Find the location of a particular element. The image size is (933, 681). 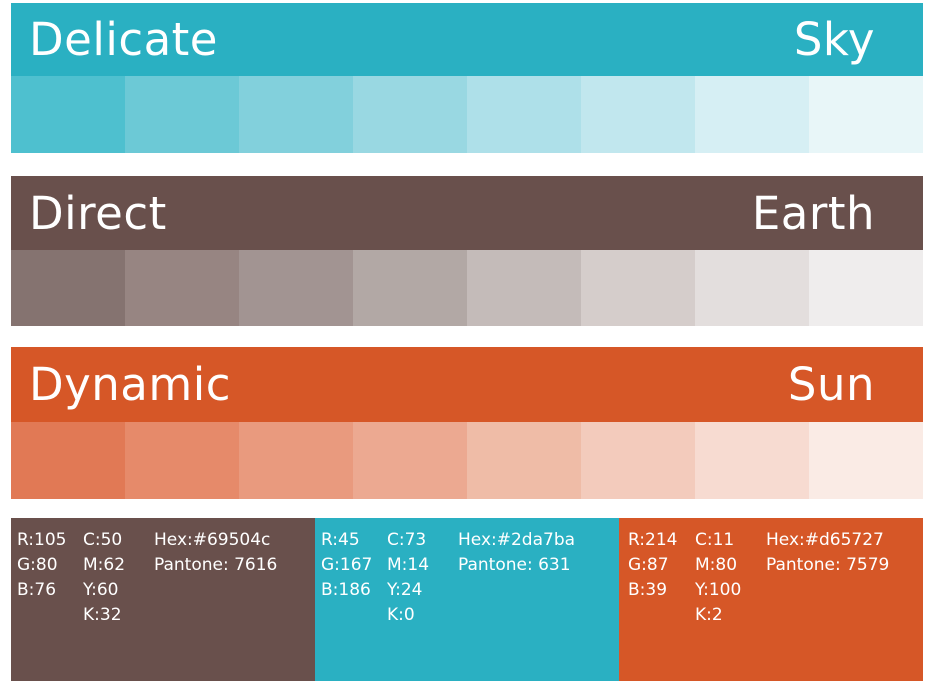

rgb-r: R:45 is located at coordinates (340, 540).